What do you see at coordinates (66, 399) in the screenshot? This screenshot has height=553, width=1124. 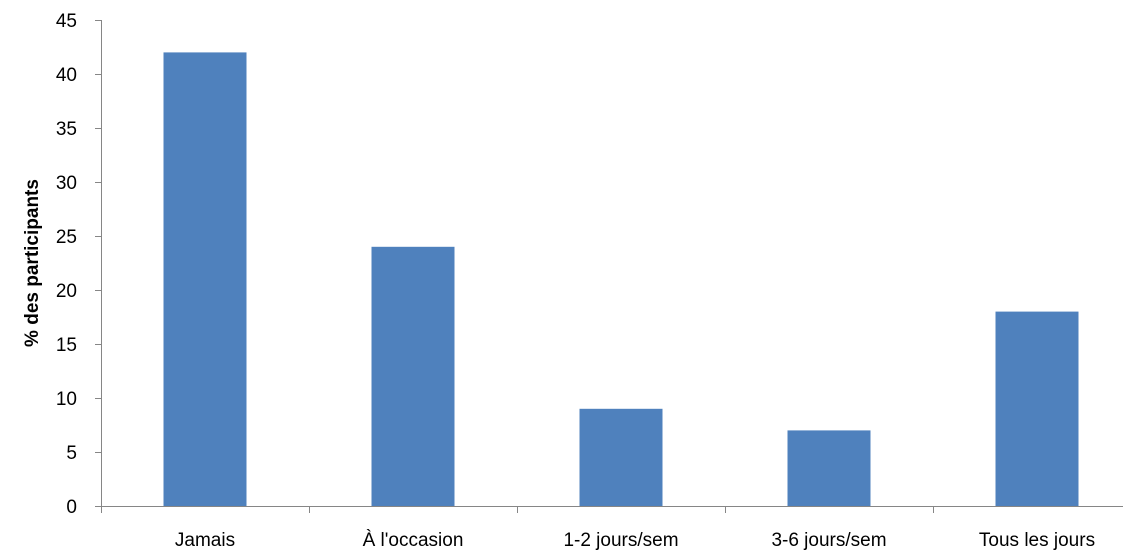 I see `y-tick-label: 10` at bounding box center [66, 399].